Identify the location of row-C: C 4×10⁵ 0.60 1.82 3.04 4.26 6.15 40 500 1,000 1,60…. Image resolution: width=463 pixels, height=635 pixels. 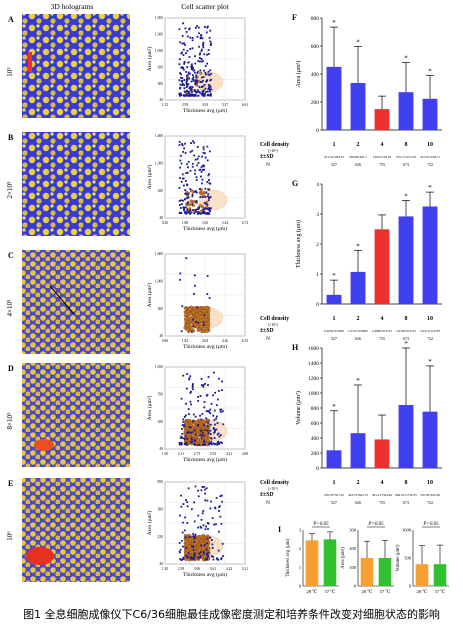
(127, 302).